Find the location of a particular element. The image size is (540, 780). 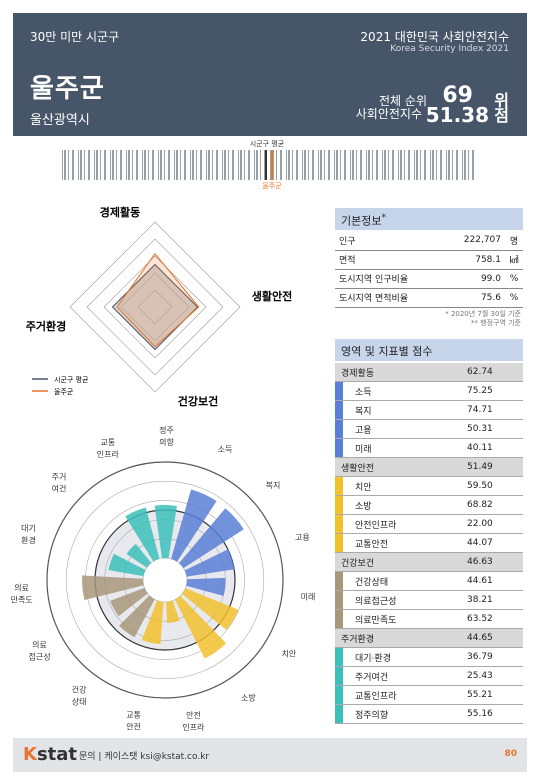

score-item-name: 건강상태 is located at coordinates (372, 582).